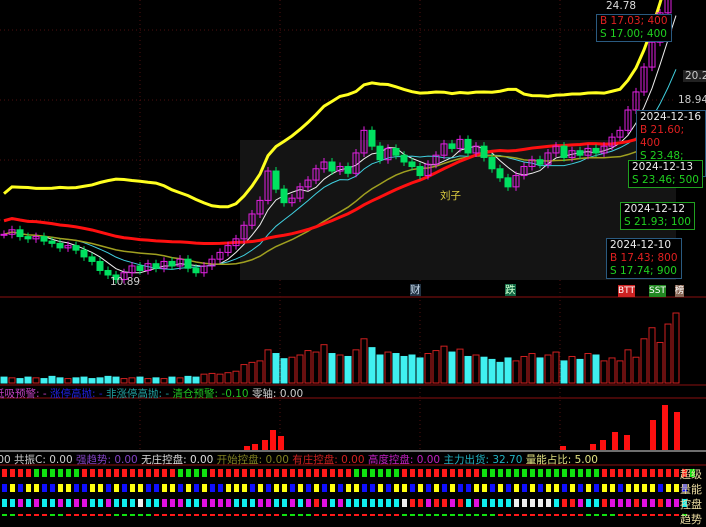  I want to click on trade-box-top: B 17.03; 400 S 17.00; 400, so click(634, 28).